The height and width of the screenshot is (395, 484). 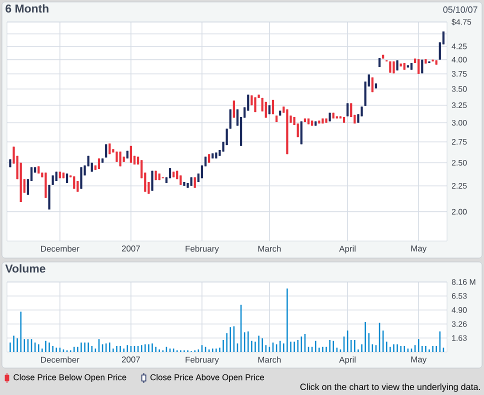 I want to click on chart-subtitle: 05/10/07, so click(x=460, y=9).